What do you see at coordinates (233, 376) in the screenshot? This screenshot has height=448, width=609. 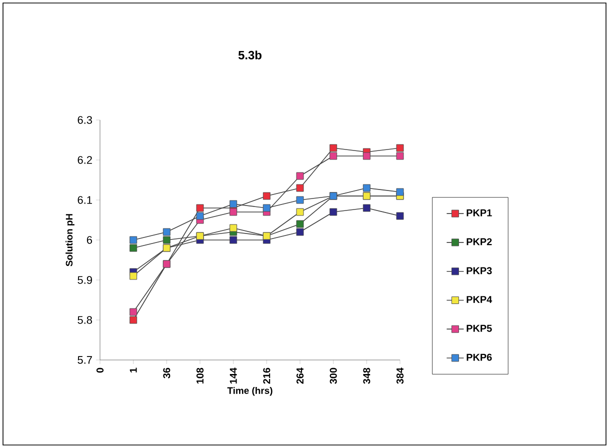 I see `x-tick-label: 144` at bounding box center [233, 376].